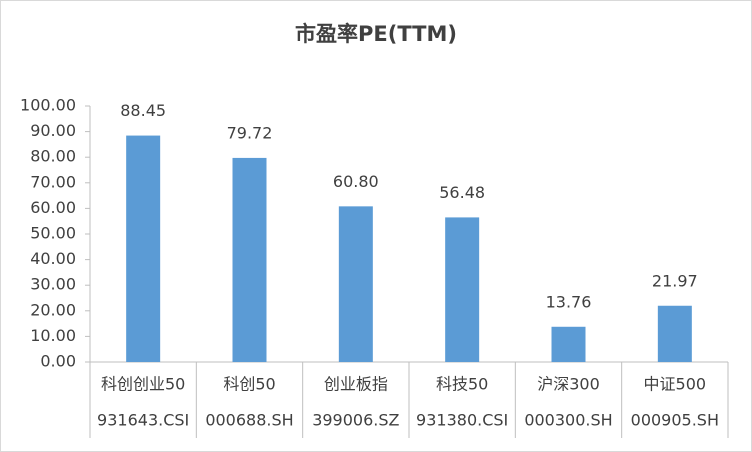 The width and height of the screenshot is (752, 452). What do you see at coordinates (53, 233) in the screenshot?
I see `y-tick-label: 50.00` at bounding box center [53, 233].